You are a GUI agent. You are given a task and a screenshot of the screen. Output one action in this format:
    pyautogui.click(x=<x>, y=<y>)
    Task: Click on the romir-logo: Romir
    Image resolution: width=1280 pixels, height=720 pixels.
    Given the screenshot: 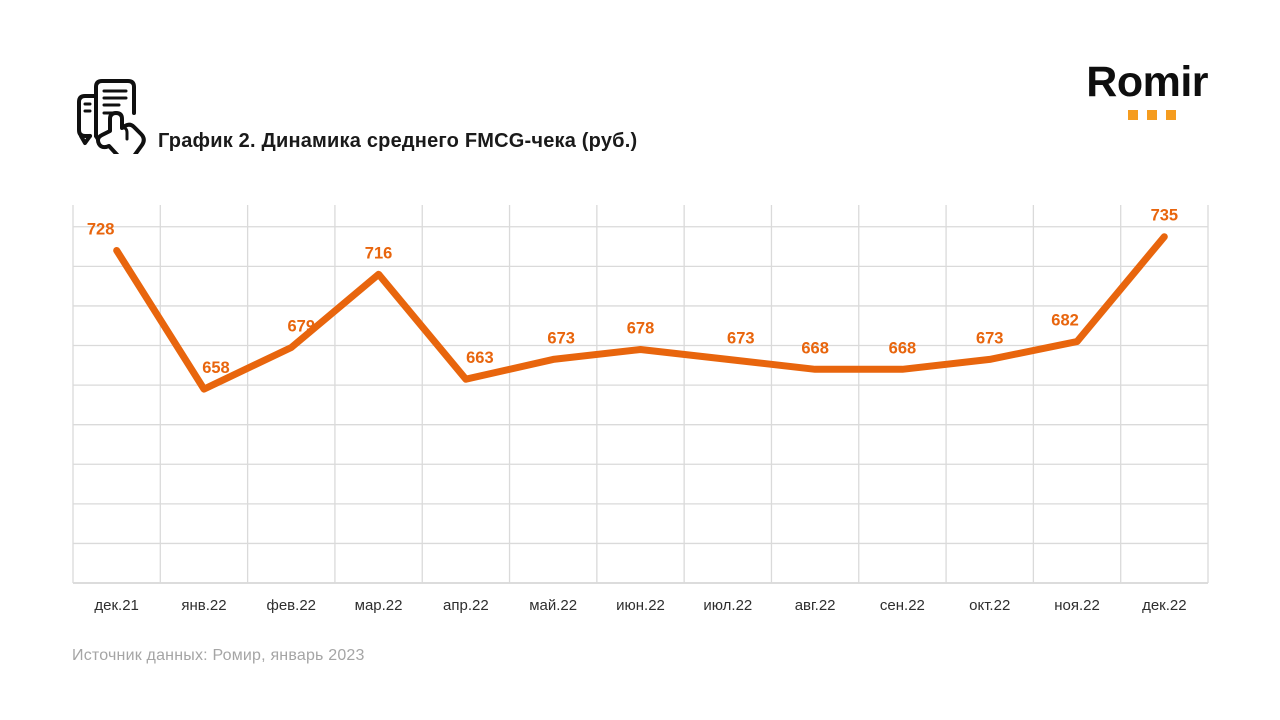 What is the action you would take?
    pyautogui.click(x=1147, y=89)
    